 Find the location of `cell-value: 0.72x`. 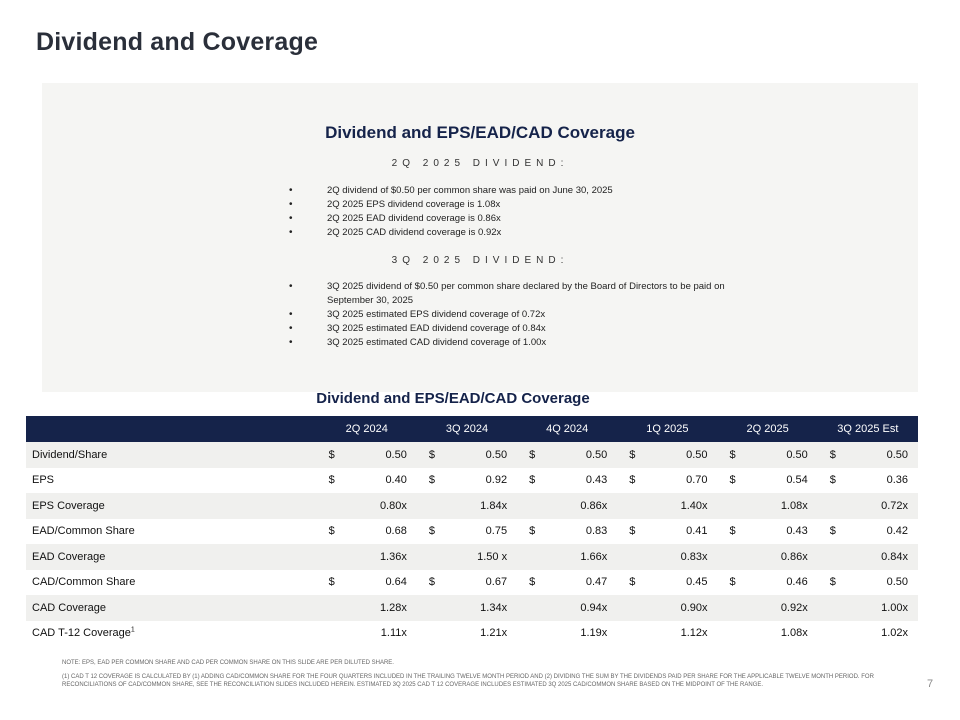

cell-value: 0.72x is located at coordinates (894, 505).